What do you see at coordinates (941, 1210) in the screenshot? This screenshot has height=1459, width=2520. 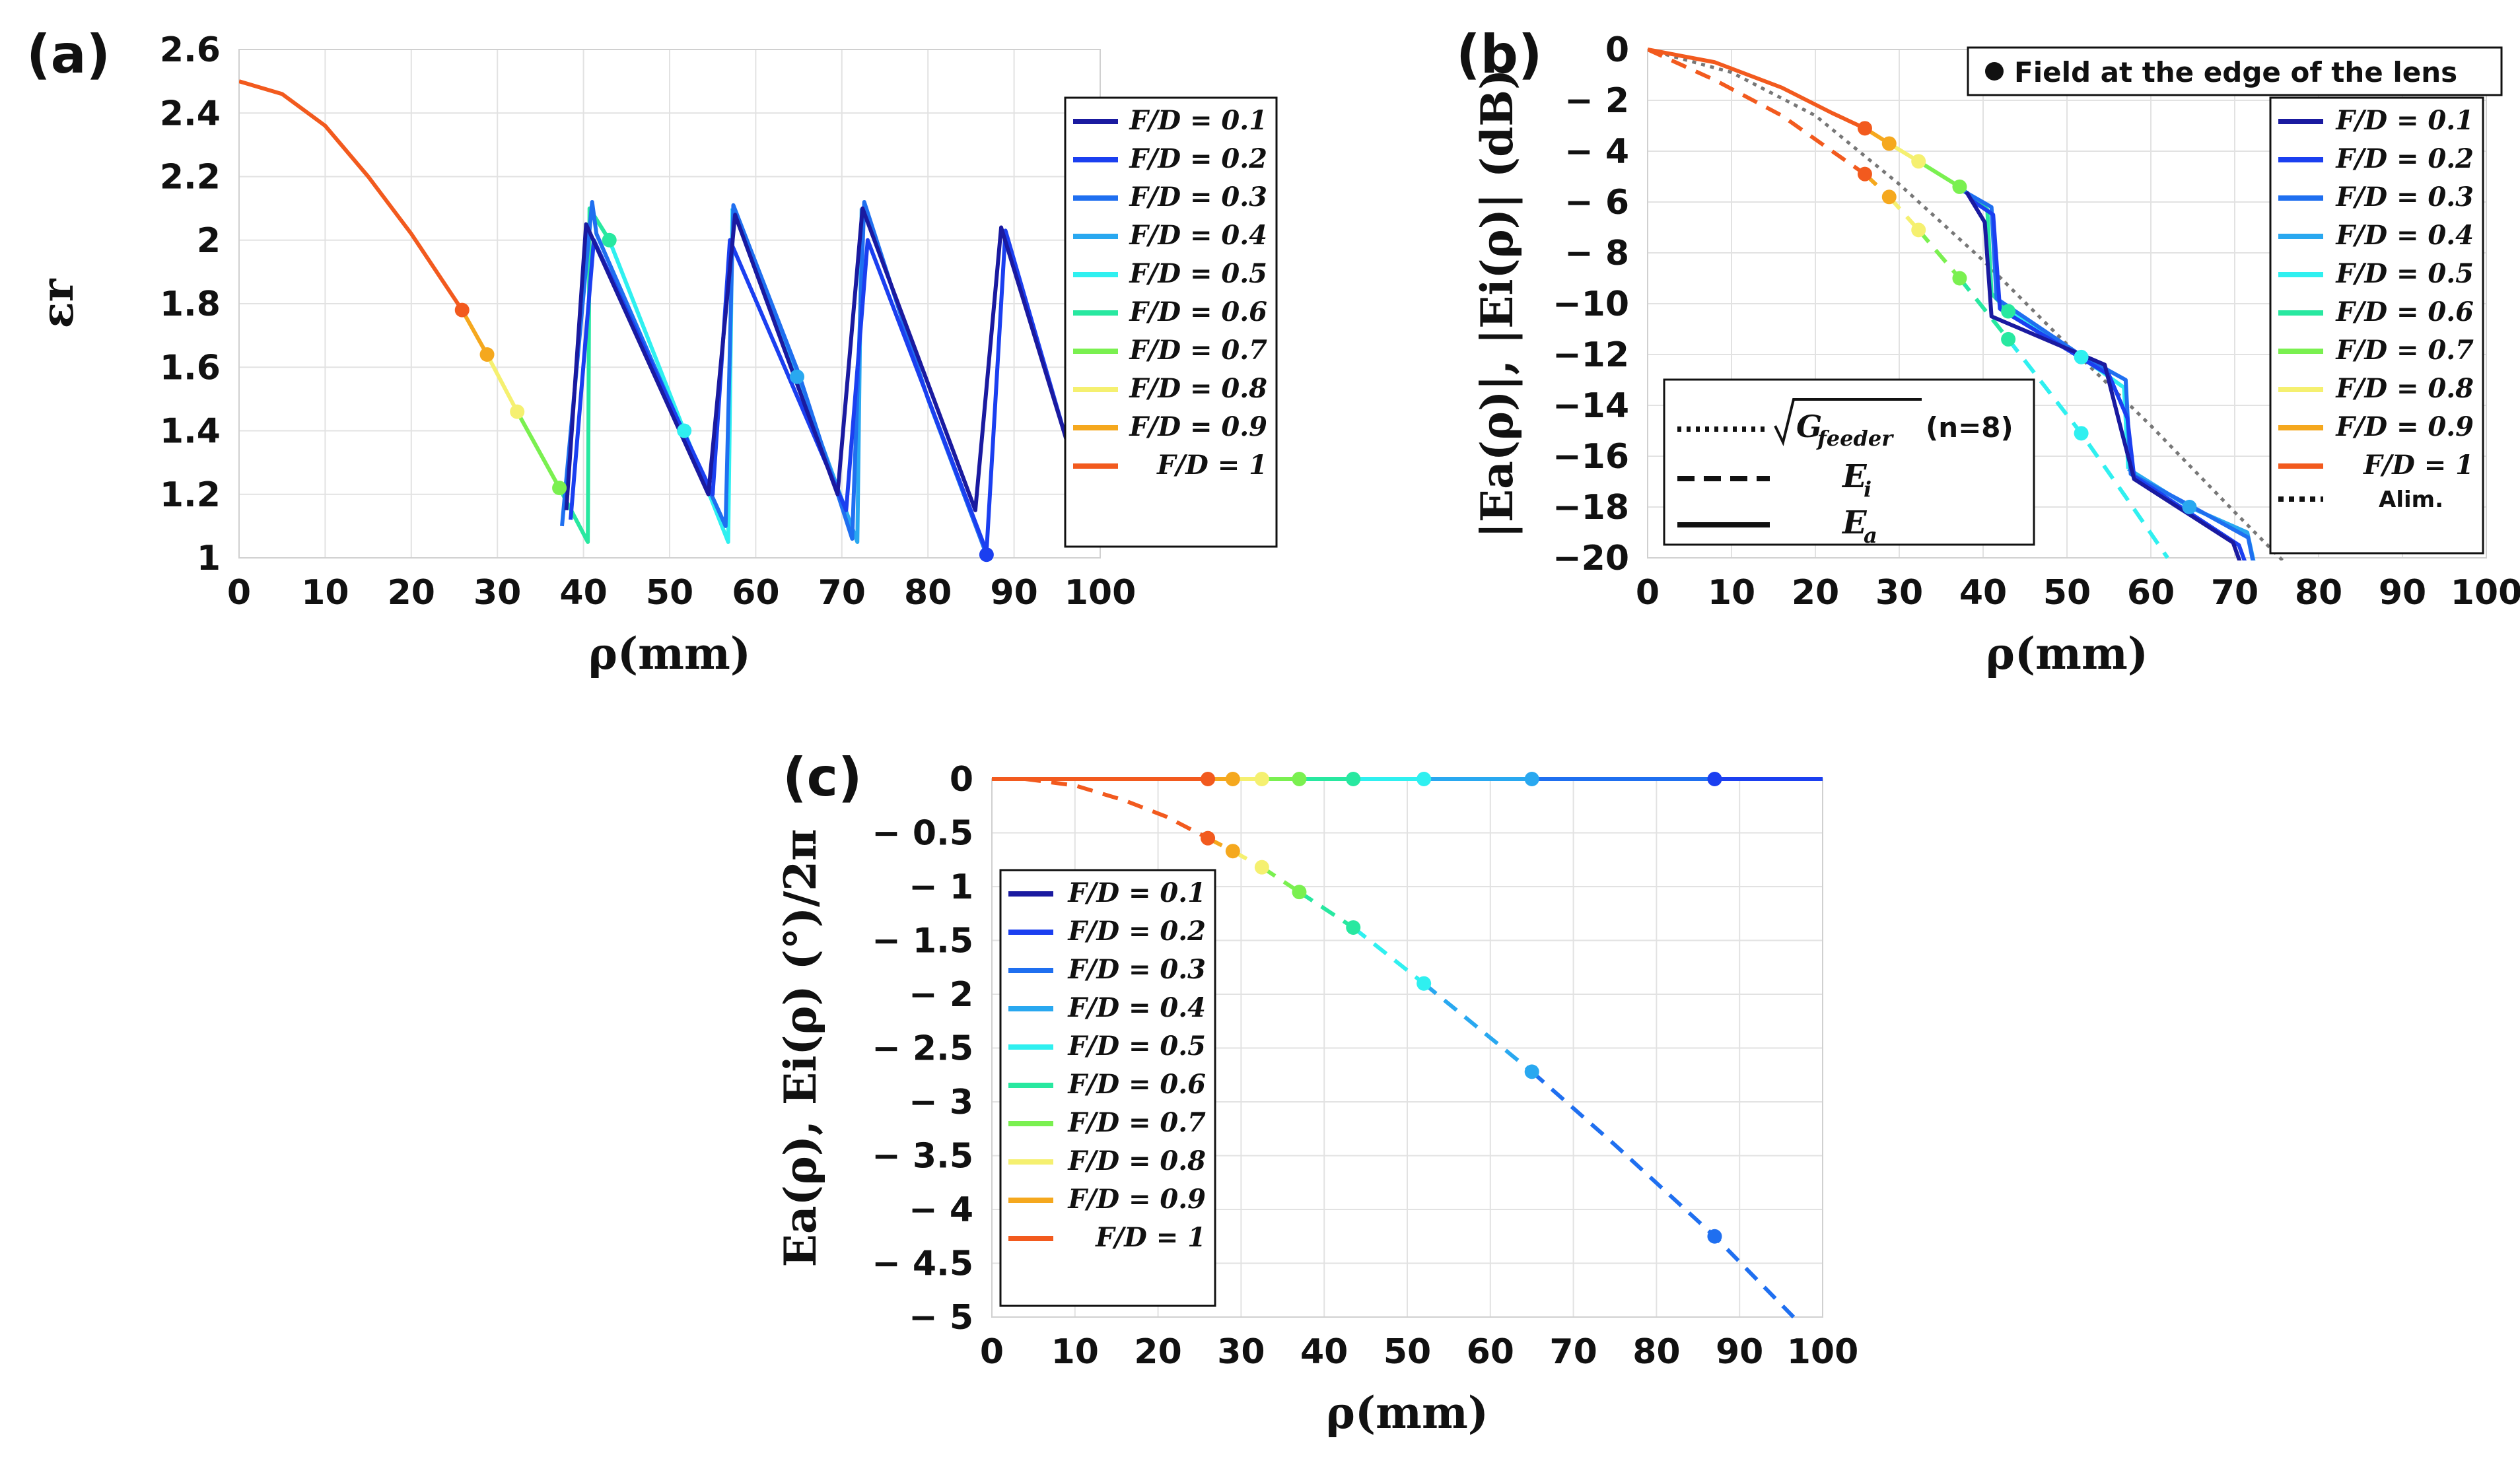 I see `y-tick-label: − 4` at bounding box center [941, 1210].